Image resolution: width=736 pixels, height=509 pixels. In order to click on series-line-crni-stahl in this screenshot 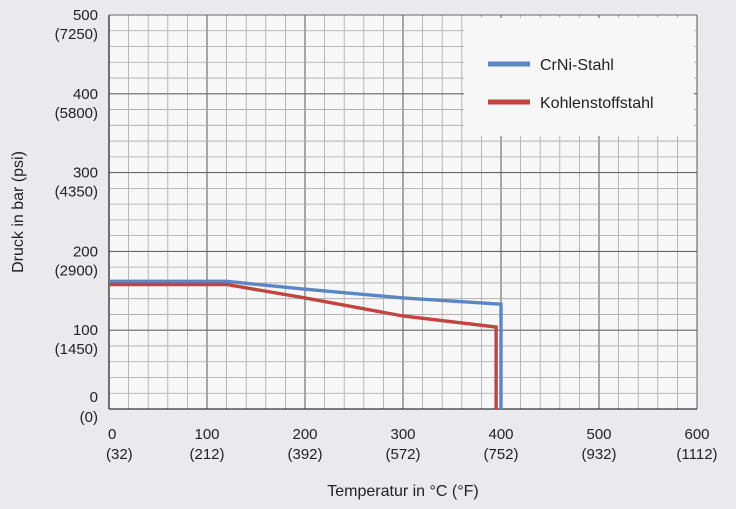, I will do `click(306, 344)`.